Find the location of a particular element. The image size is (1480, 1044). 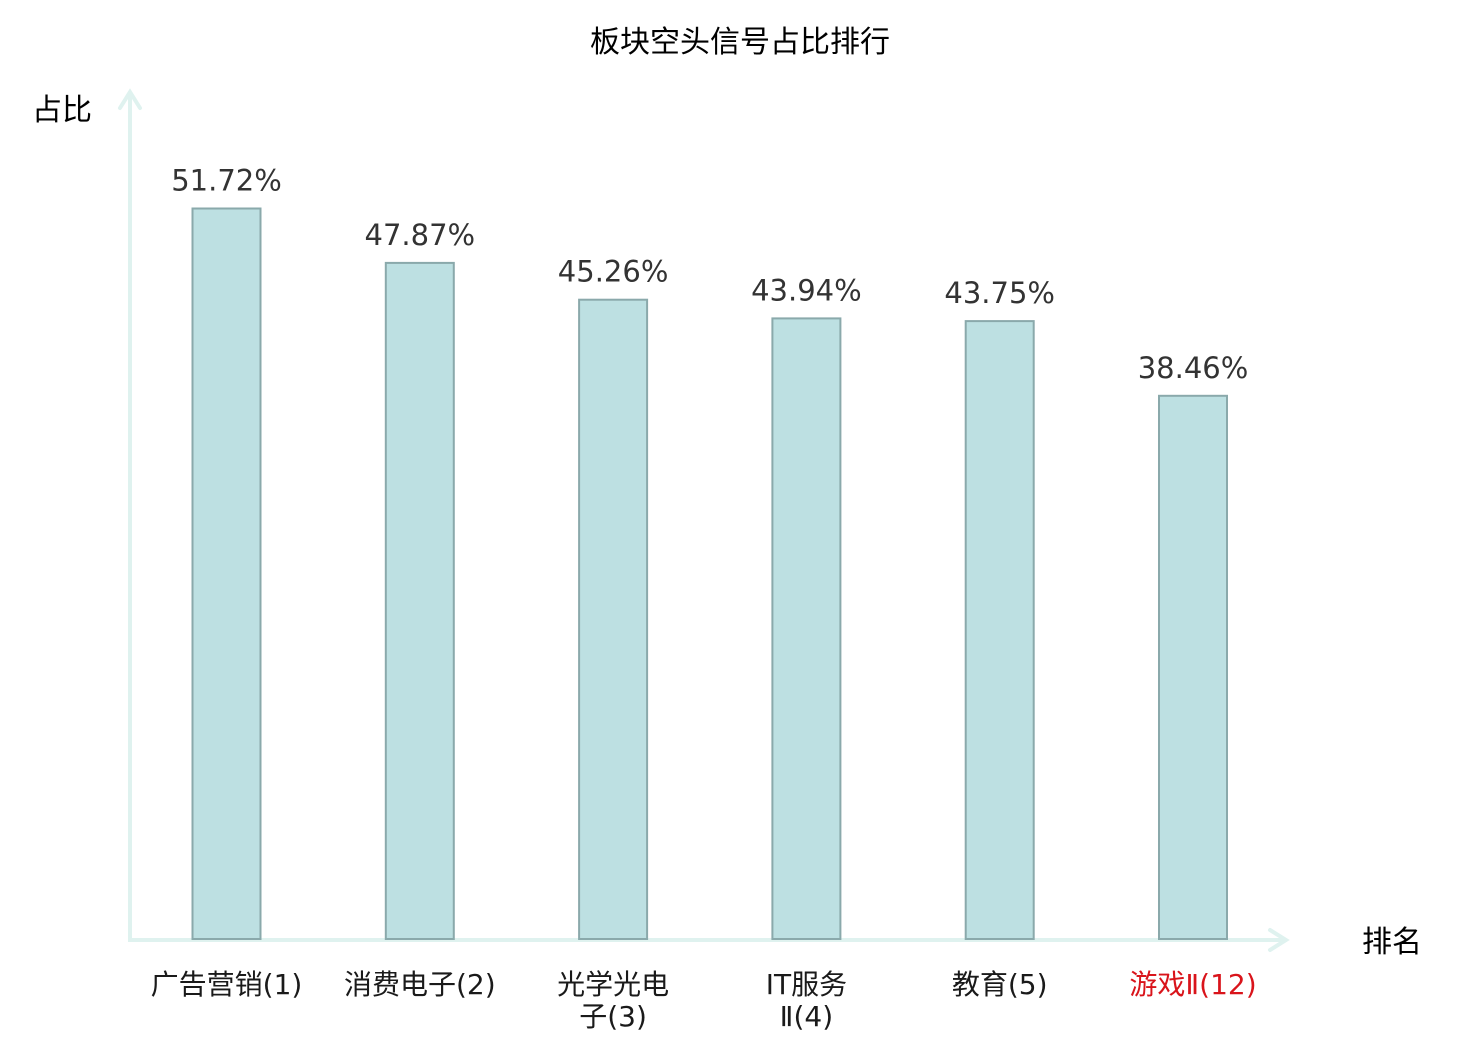

value-label: 47.87% is located at coordinates (420, 235).